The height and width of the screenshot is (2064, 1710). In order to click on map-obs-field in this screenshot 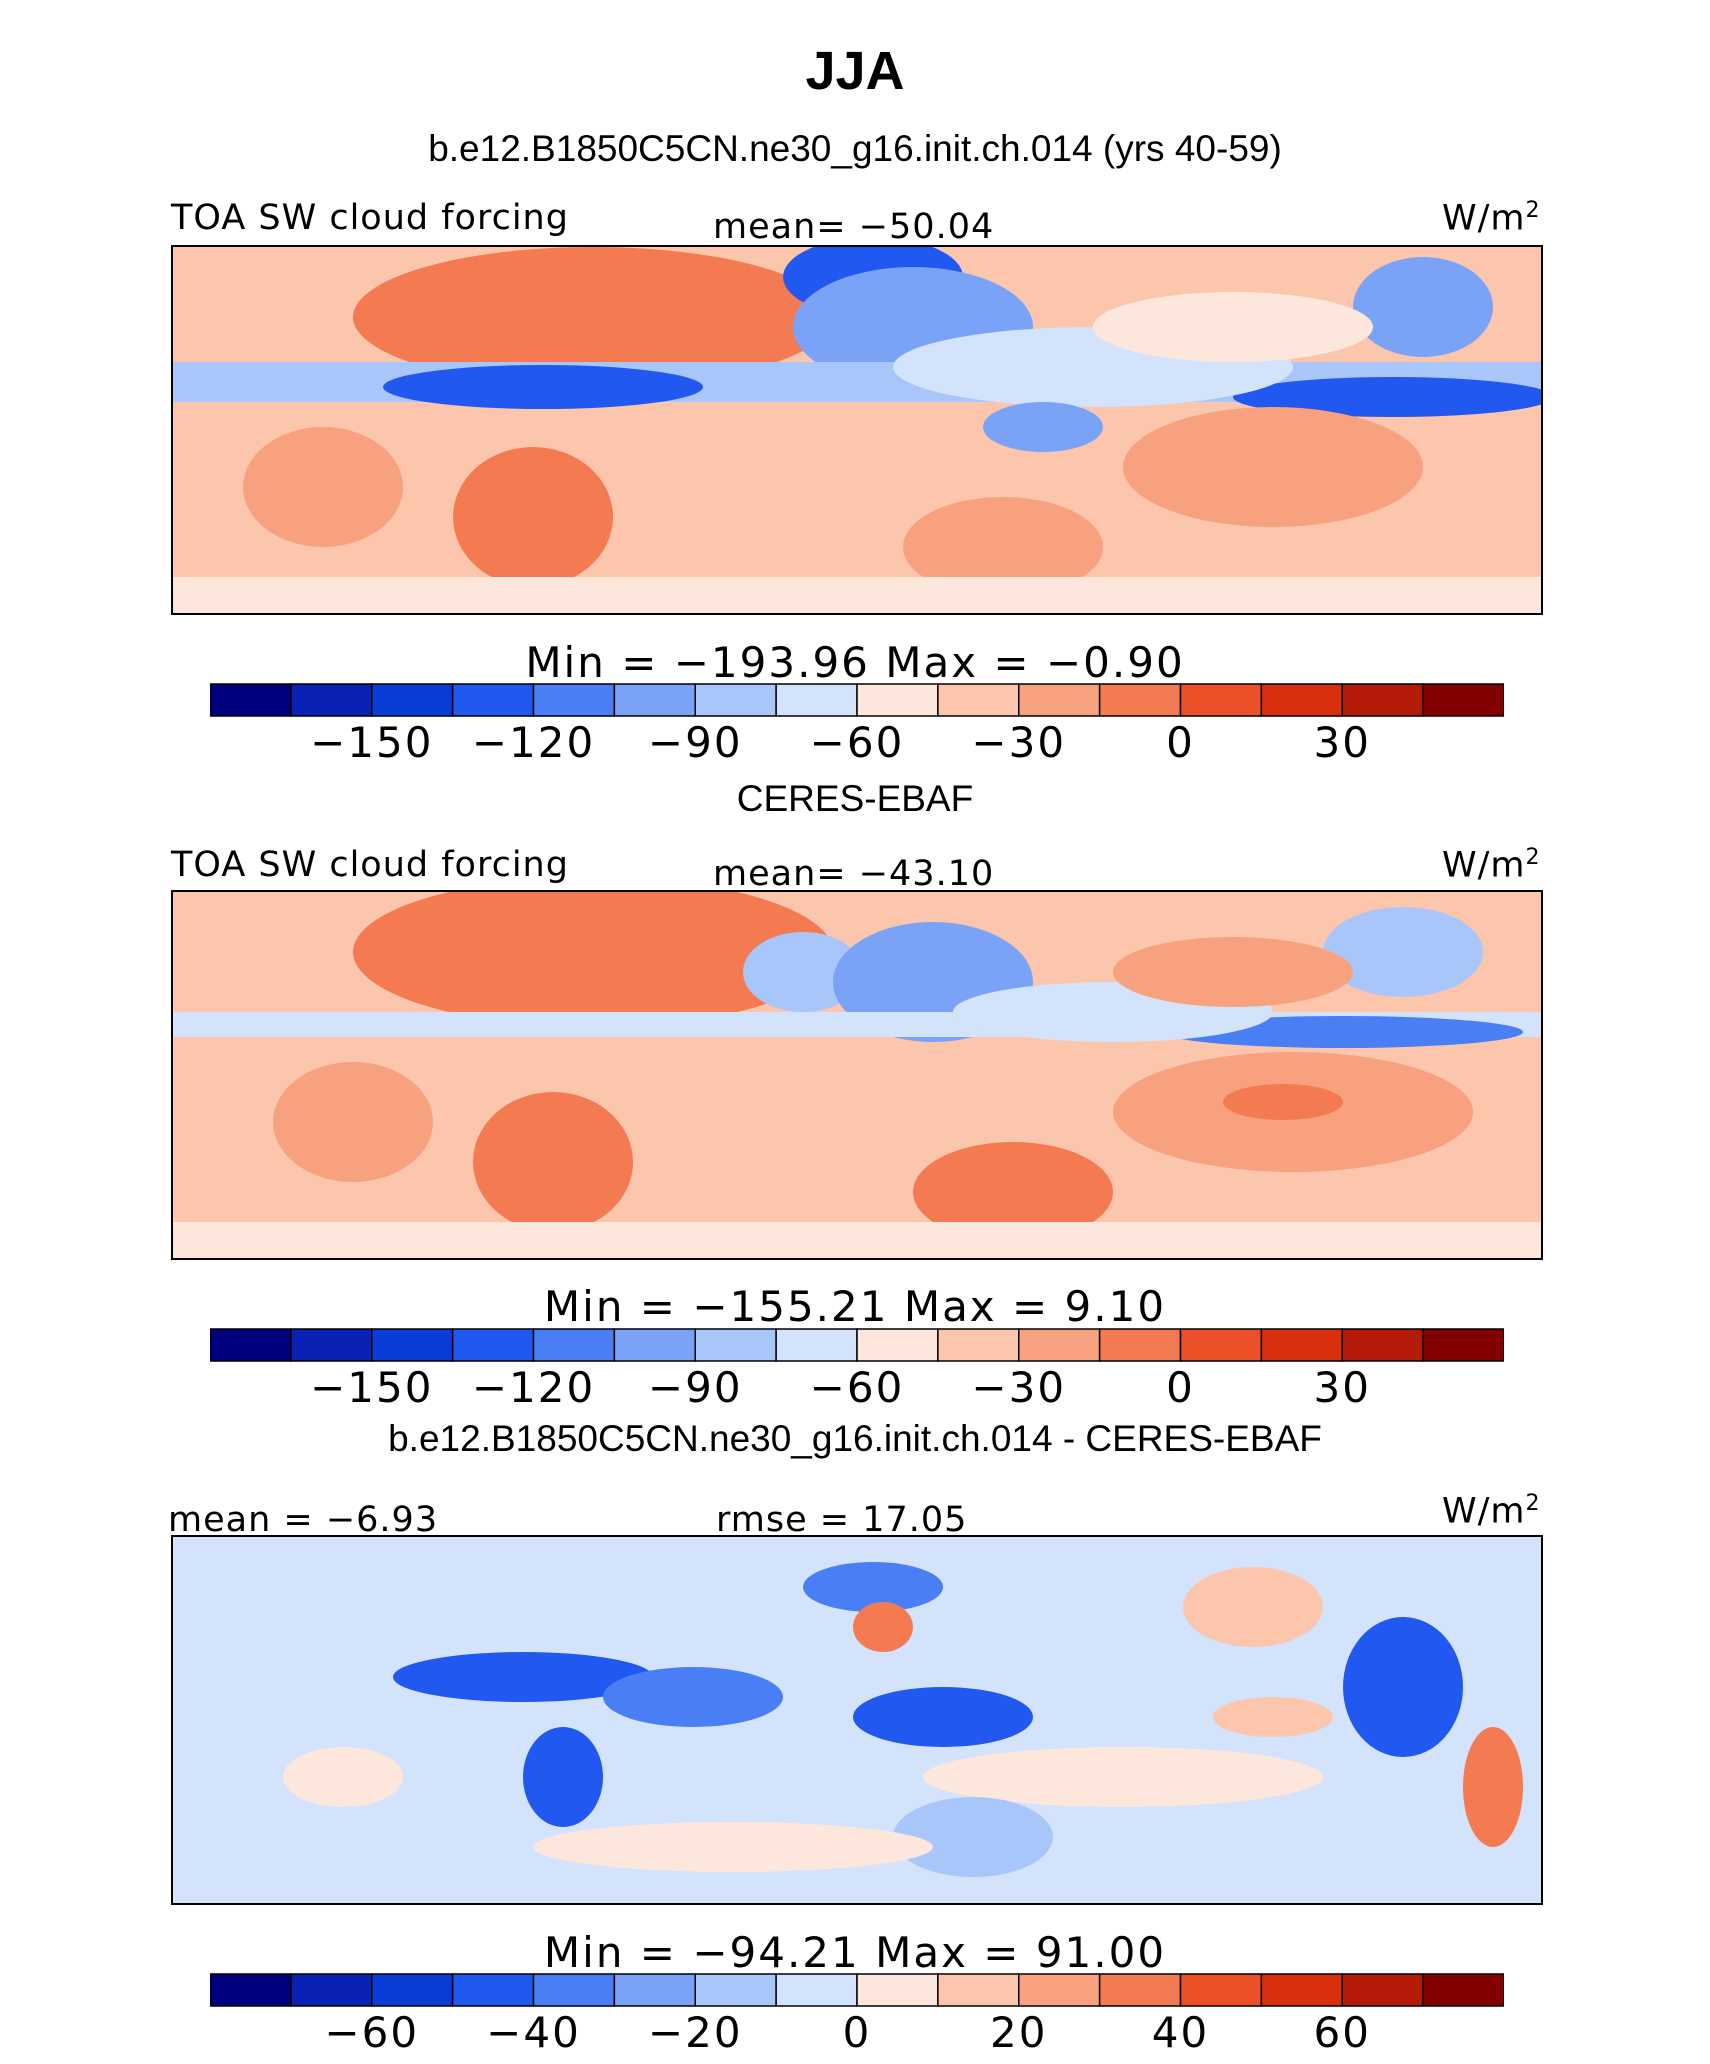, I will do `click(857, 1075)`.